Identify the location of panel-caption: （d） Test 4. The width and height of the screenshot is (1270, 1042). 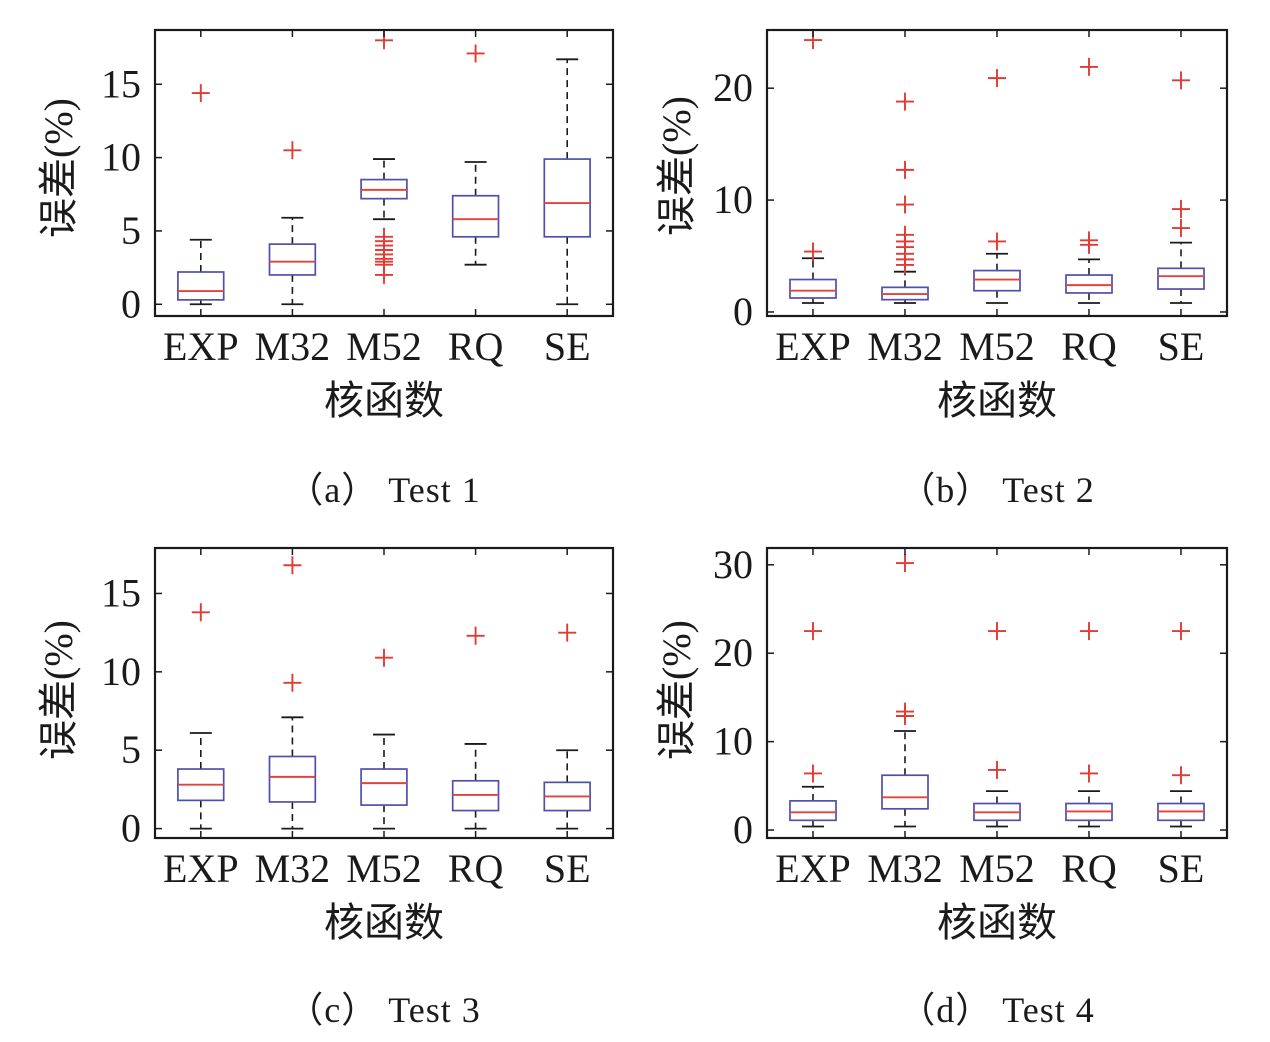
(996, 1010).